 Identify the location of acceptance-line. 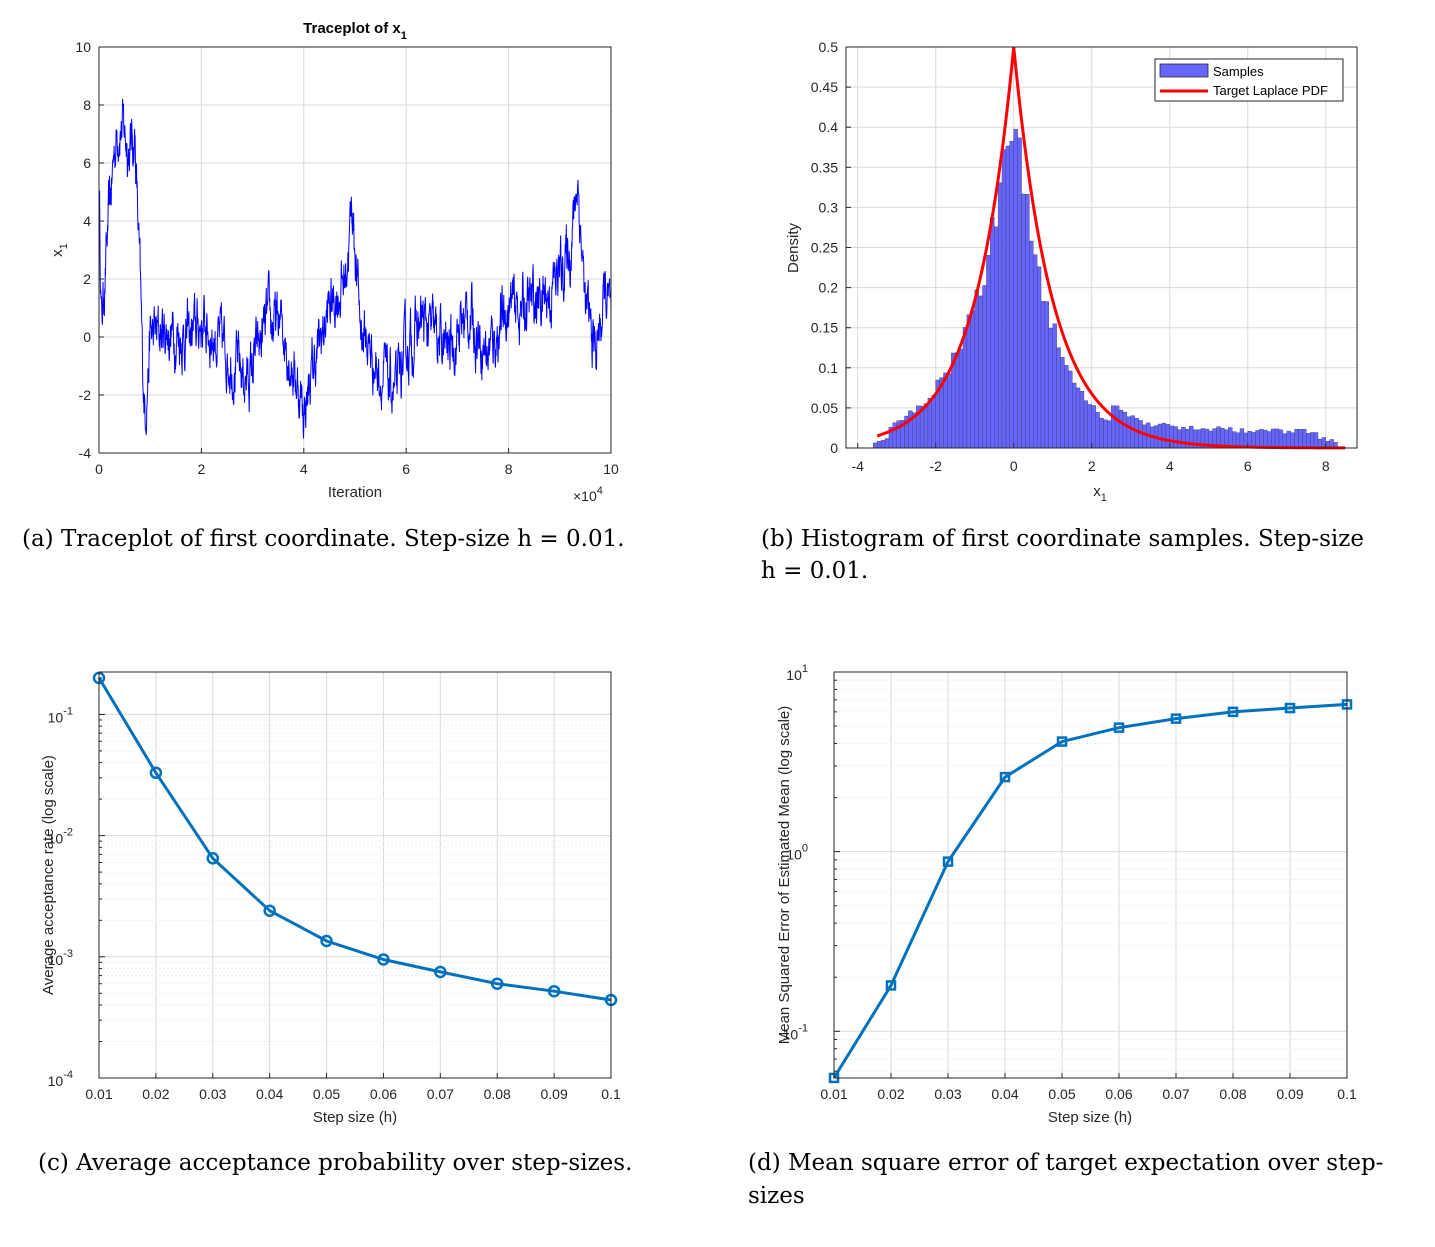
(354, 839).